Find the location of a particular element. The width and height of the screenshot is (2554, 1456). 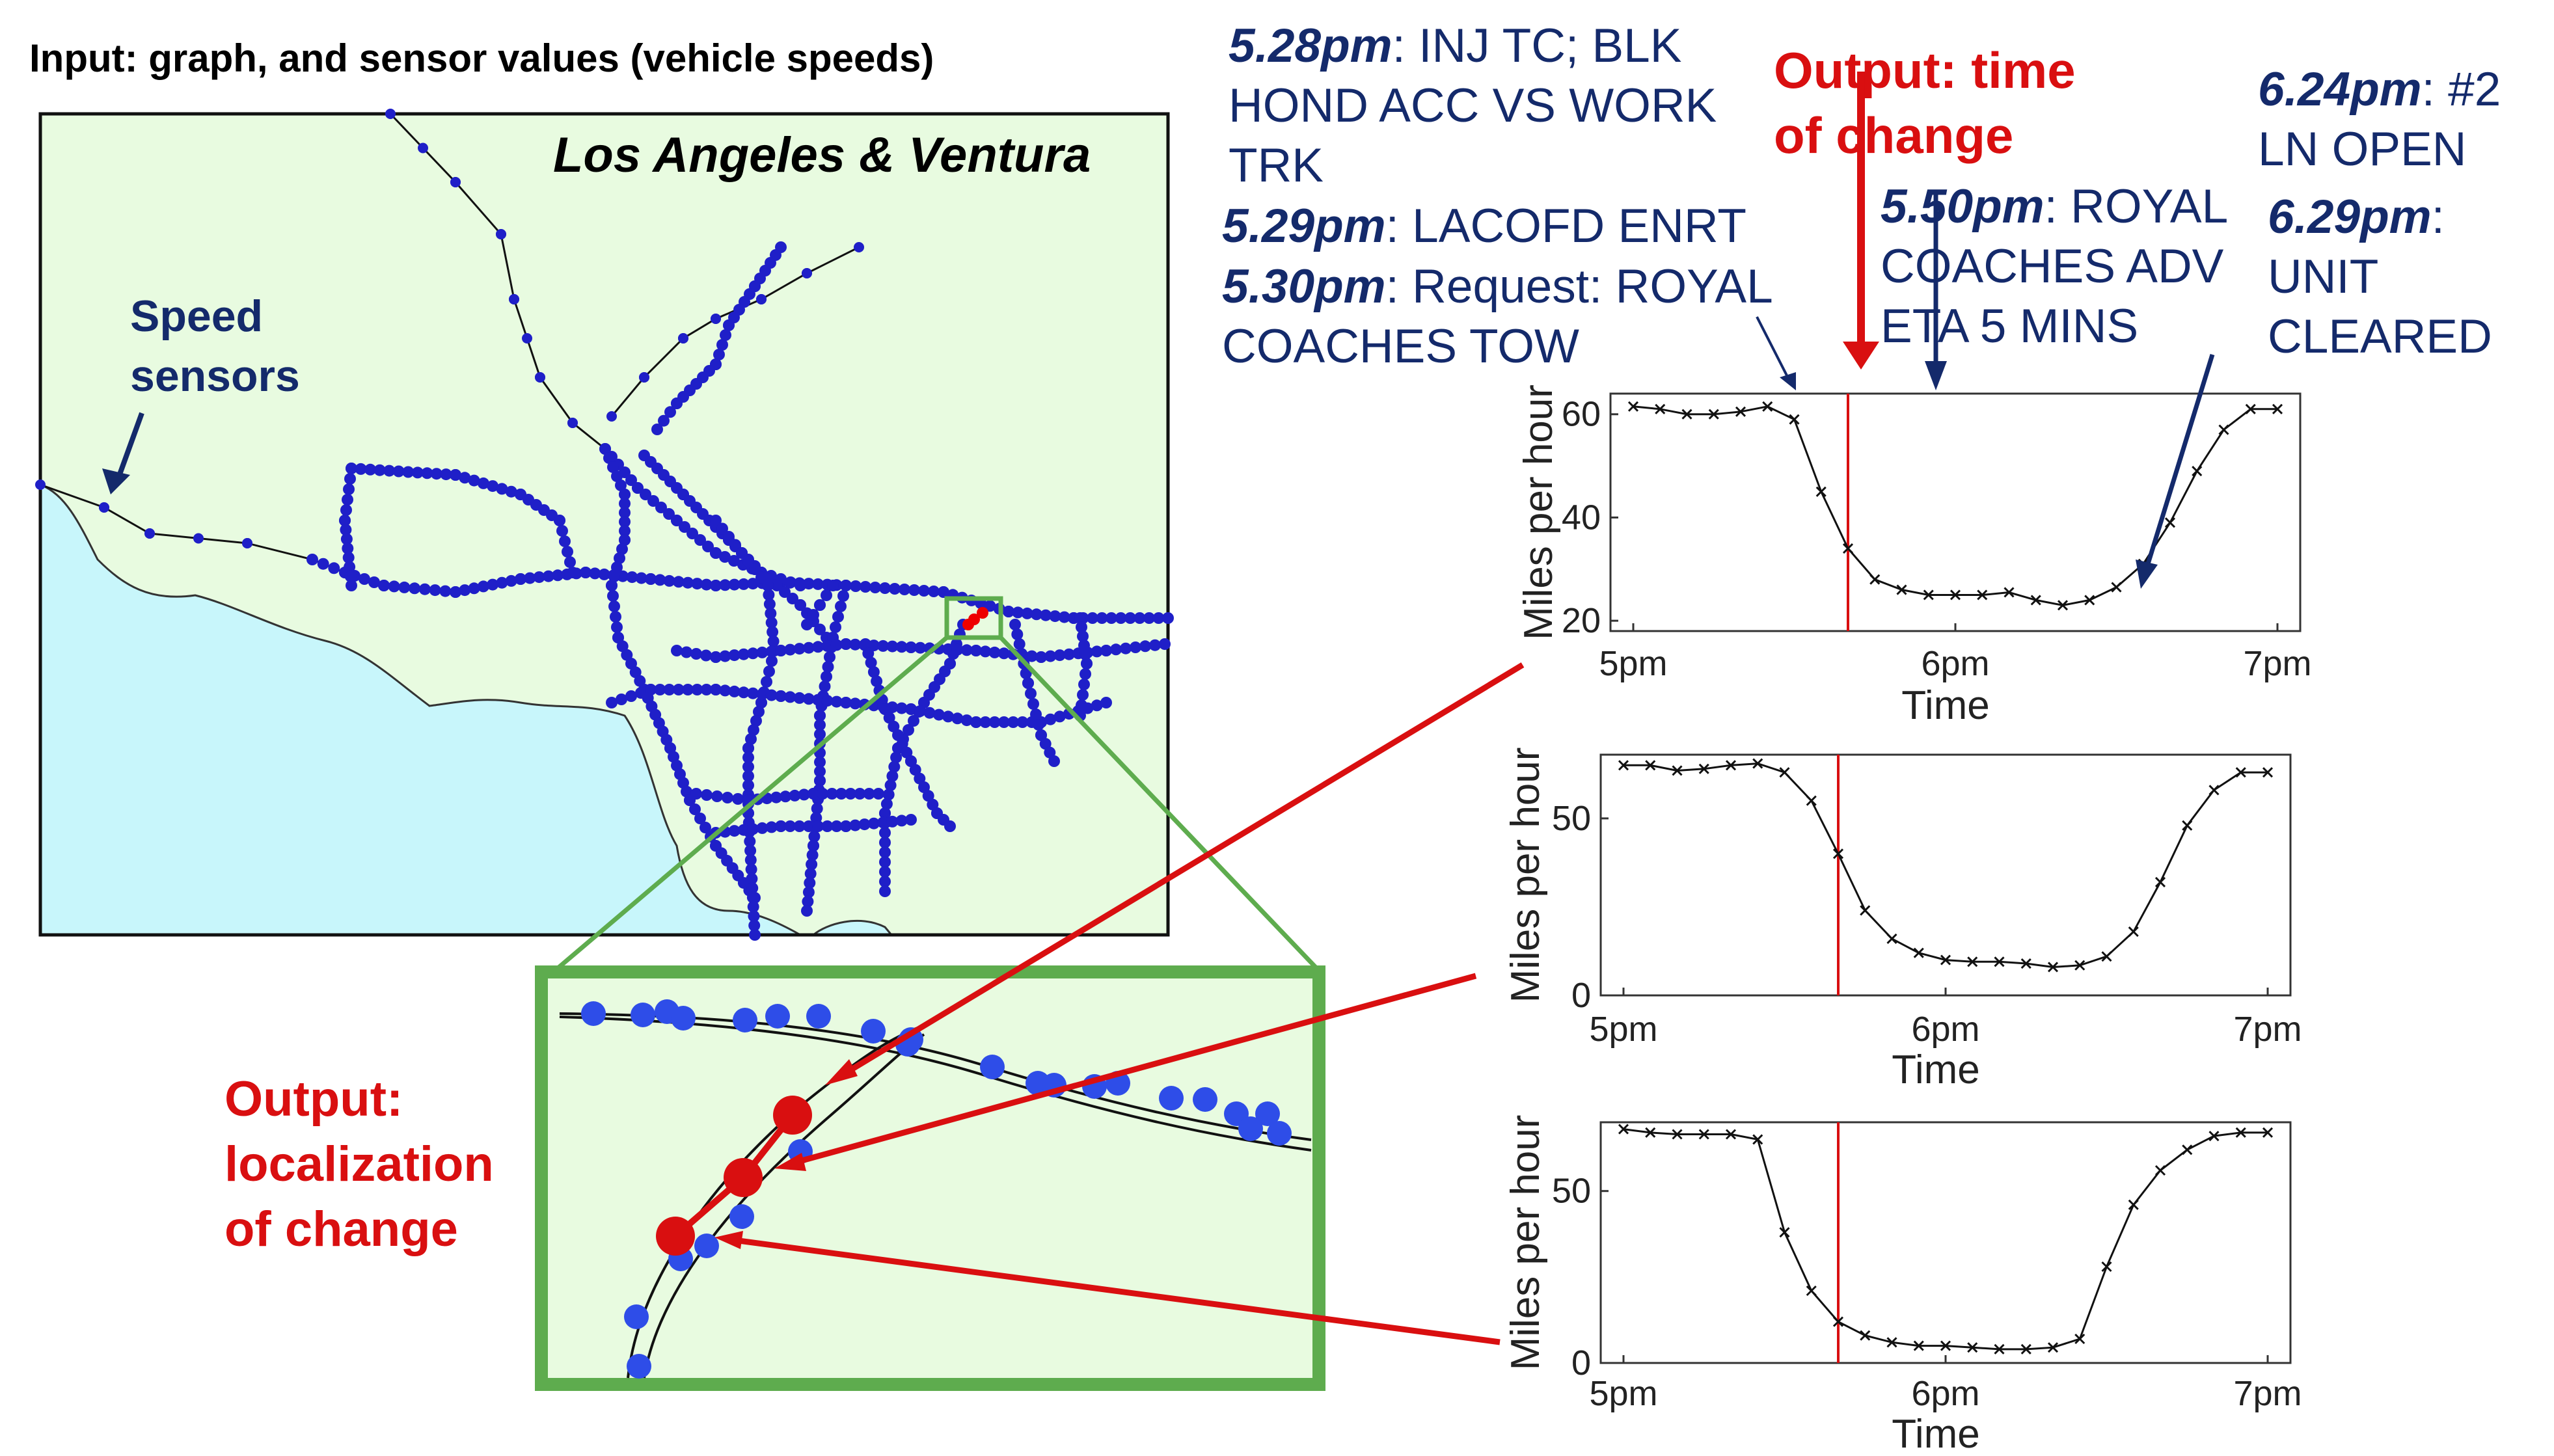

sensor-arrow-head is located at coordinates (116, 481).